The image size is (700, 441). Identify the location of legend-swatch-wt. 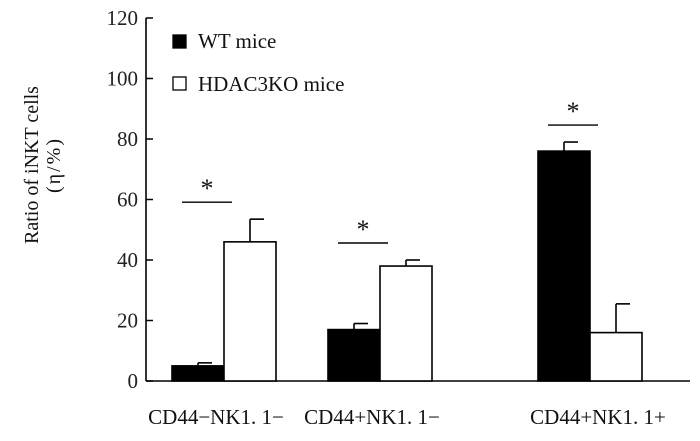
(179, 41).